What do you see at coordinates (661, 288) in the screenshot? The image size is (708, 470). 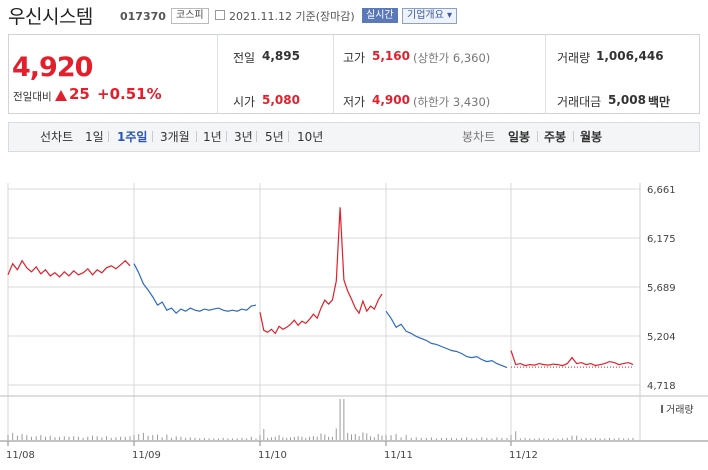 I see `y-tick-label: 5,689` at bounding box center [661, 288].